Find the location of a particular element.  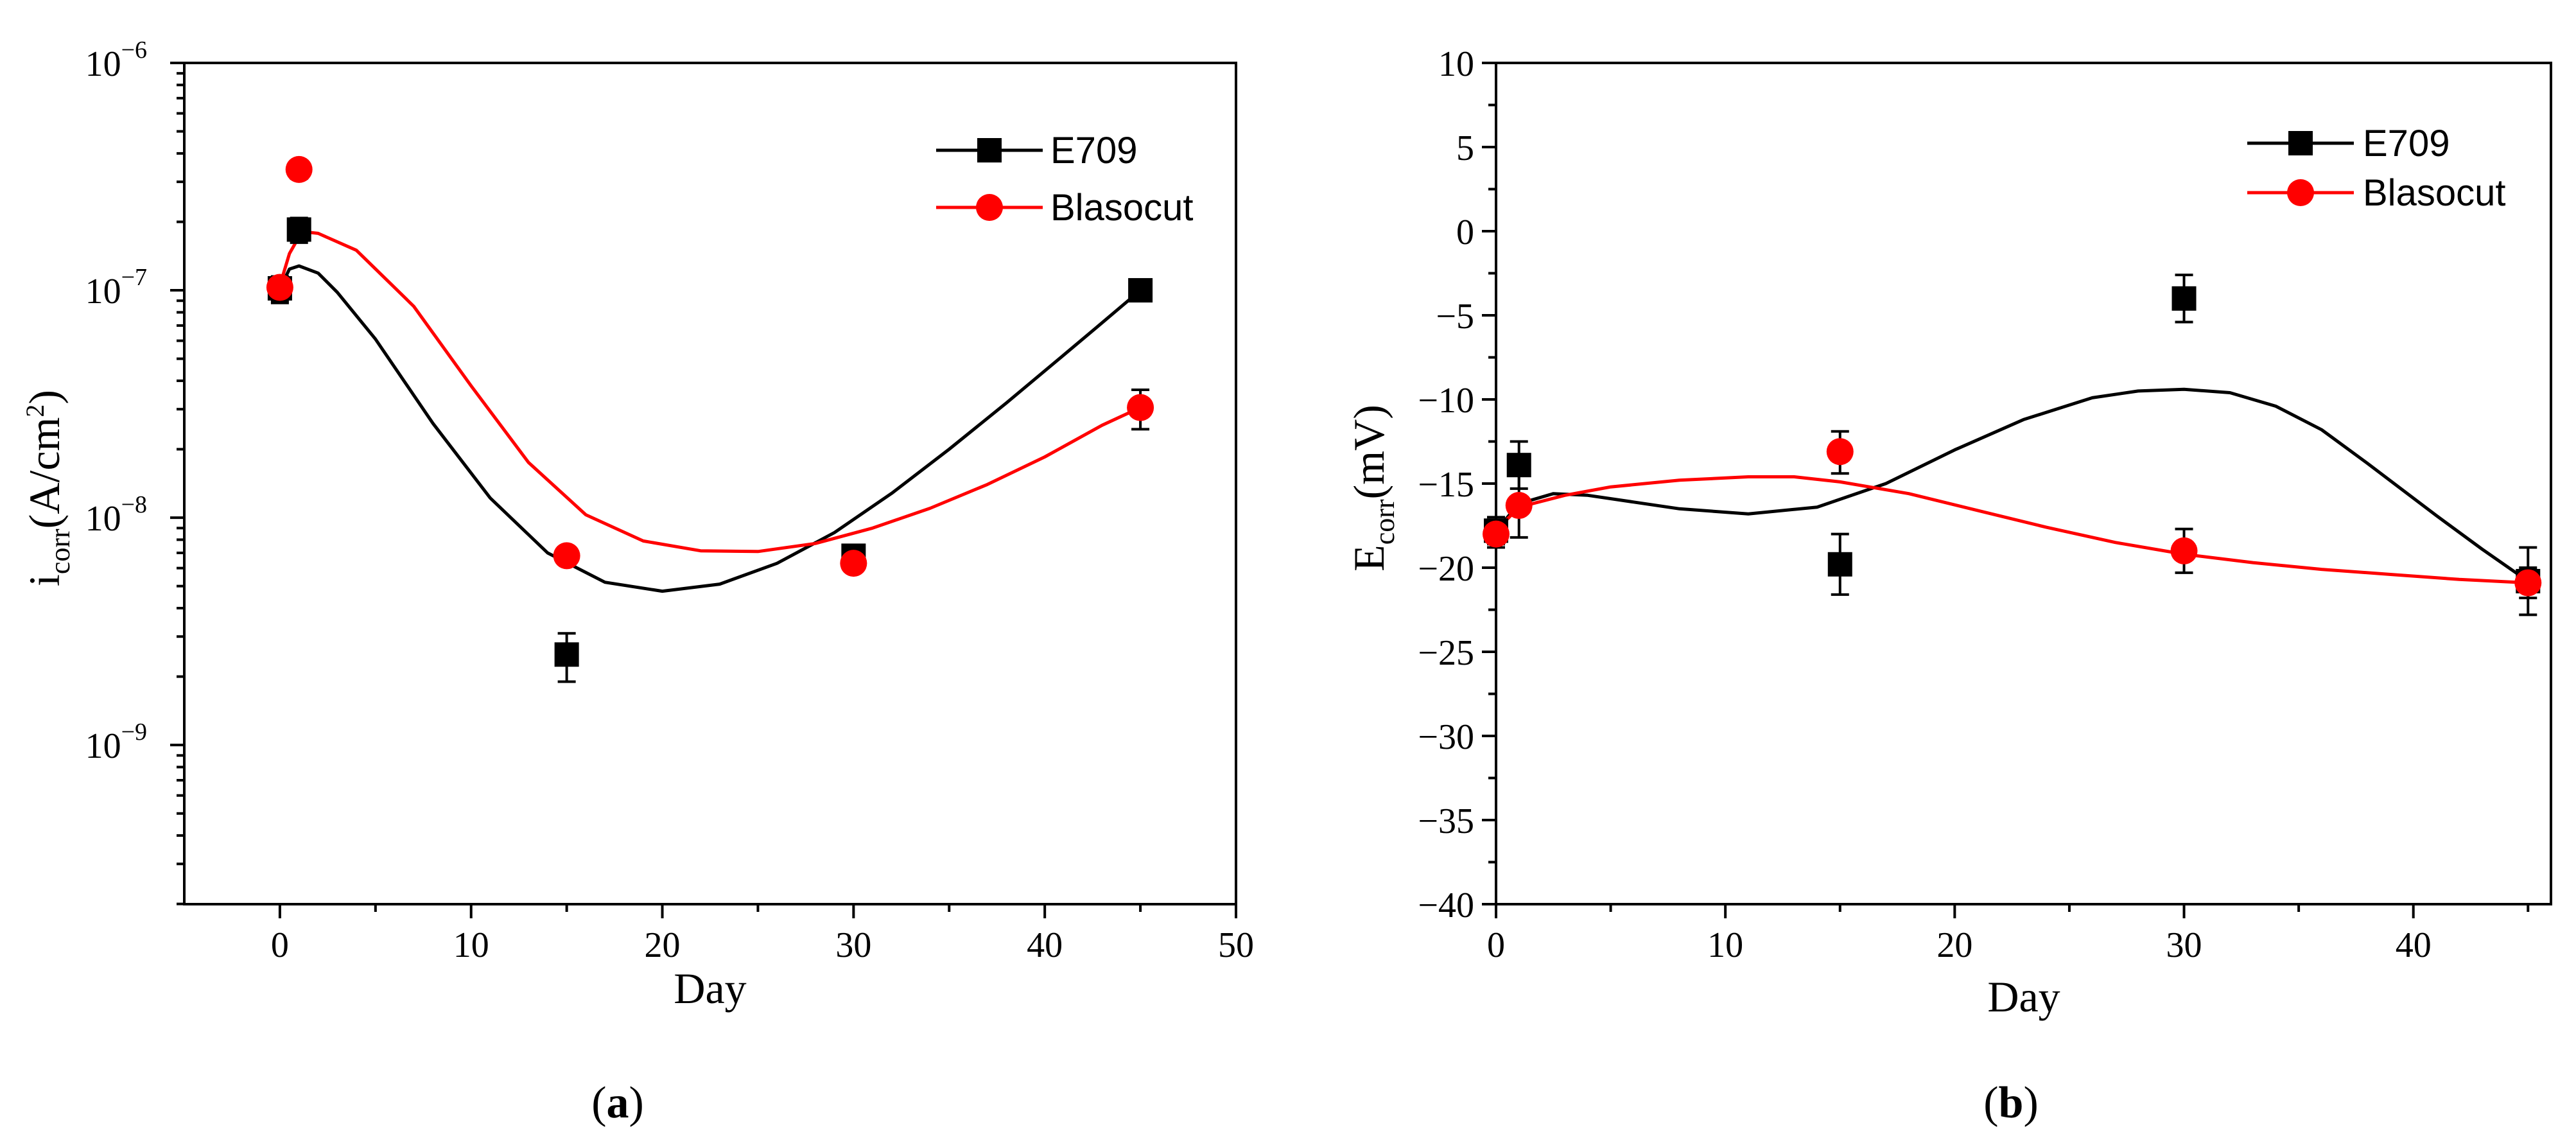

y-tick-label: −35 is located at coordinates (1446, 821).